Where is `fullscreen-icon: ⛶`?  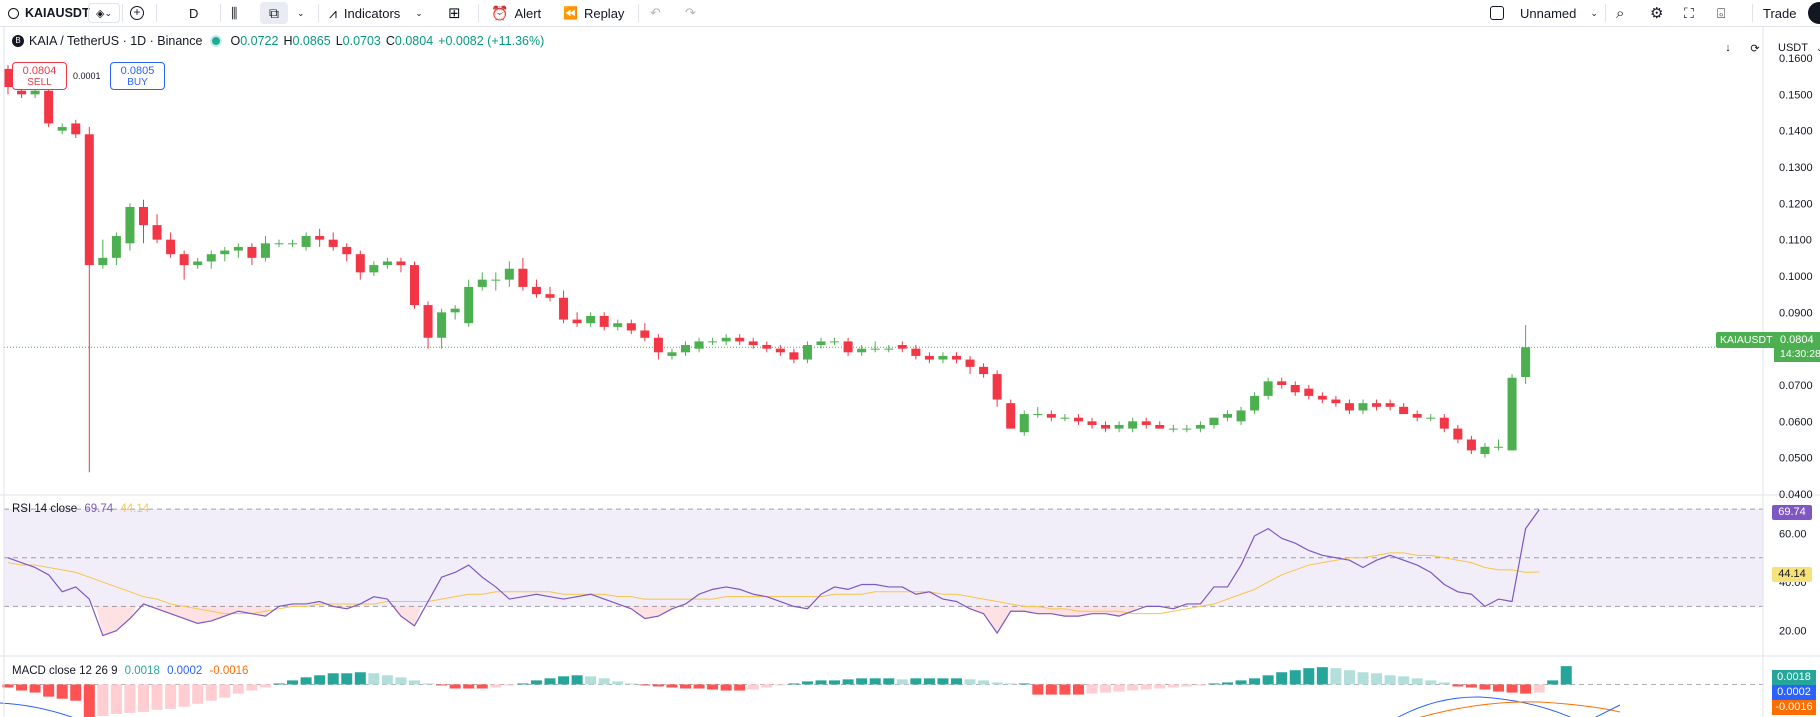
fullscreen-icon: ⛶ is located at coordinates (1689, 12).